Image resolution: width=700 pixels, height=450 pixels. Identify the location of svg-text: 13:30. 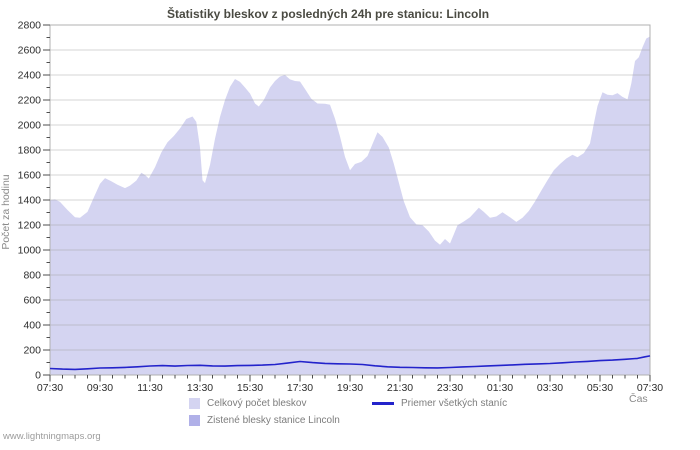
(200, 388).